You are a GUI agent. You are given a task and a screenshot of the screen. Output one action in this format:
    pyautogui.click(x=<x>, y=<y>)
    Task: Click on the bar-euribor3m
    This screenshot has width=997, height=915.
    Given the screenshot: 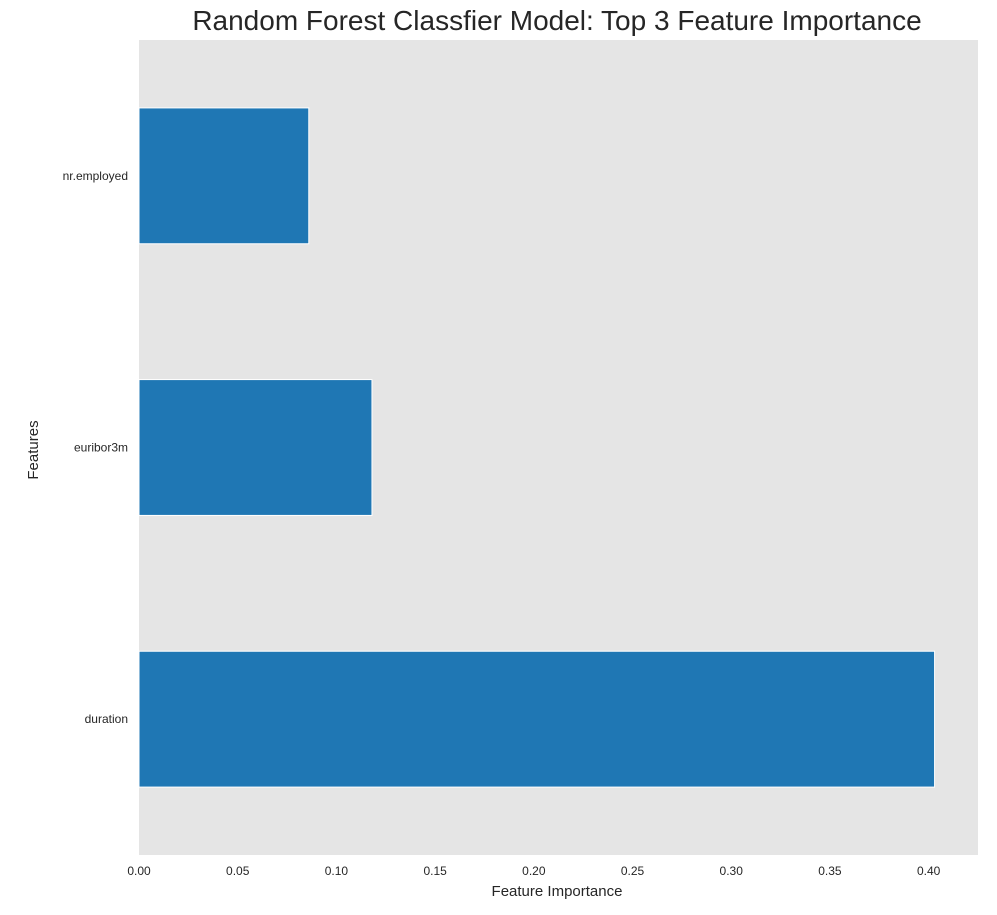 What is the action you would take?
    pyautogui.click(x=255, y=447)
    